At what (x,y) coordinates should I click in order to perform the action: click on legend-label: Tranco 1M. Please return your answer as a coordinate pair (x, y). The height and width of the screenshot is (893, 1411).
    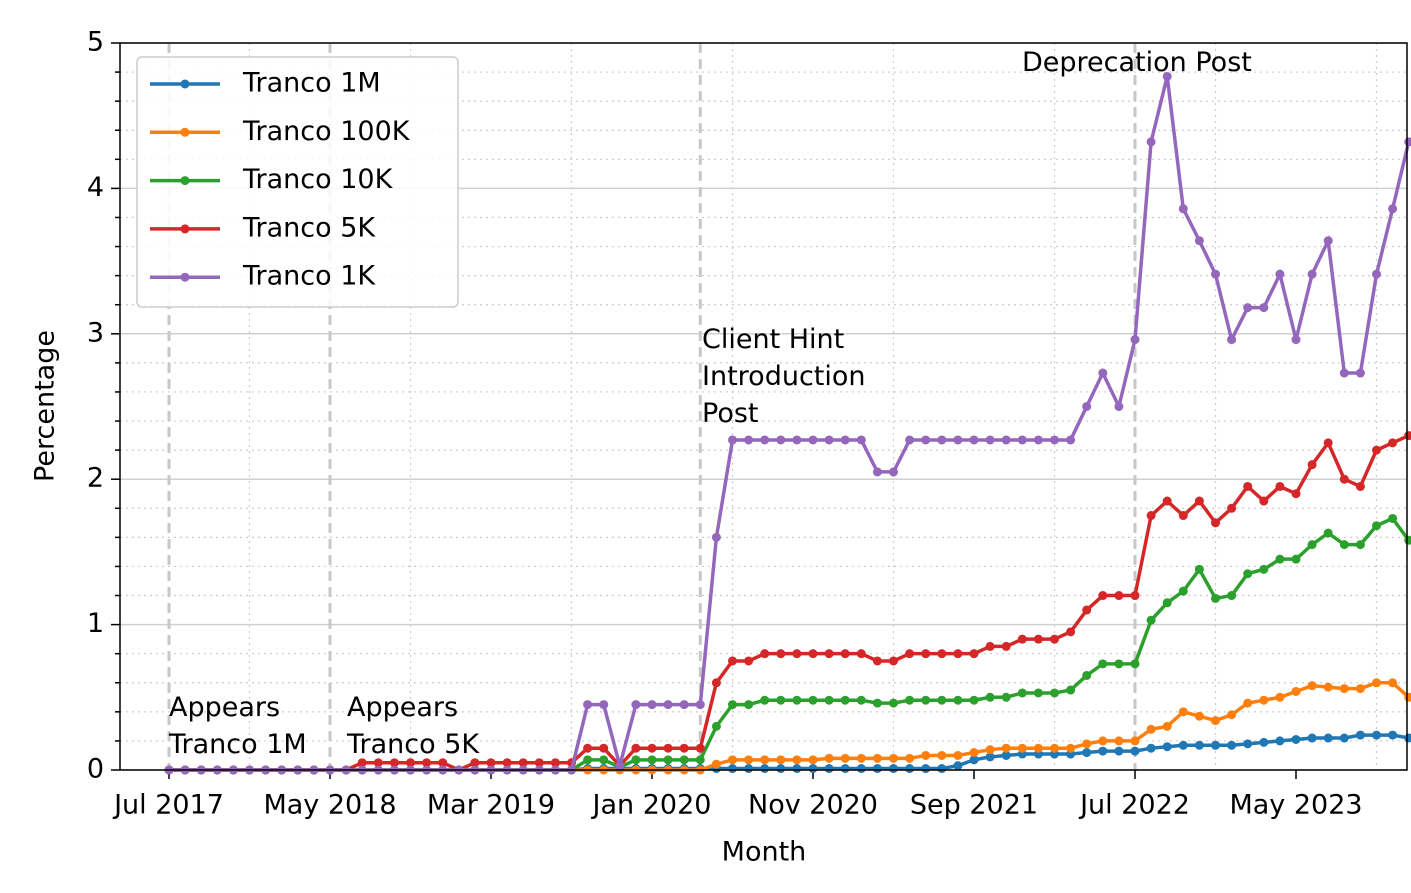
    Looking at the image, I should click on (311, 83).